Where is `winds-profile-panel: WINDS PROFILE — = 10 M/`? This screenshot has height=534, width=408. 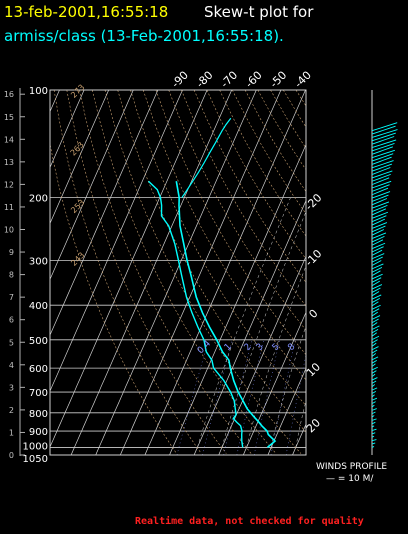 winds-profile-panel: WINDS PROFILE — = 10 M/ is located at coordinates (357, 287).